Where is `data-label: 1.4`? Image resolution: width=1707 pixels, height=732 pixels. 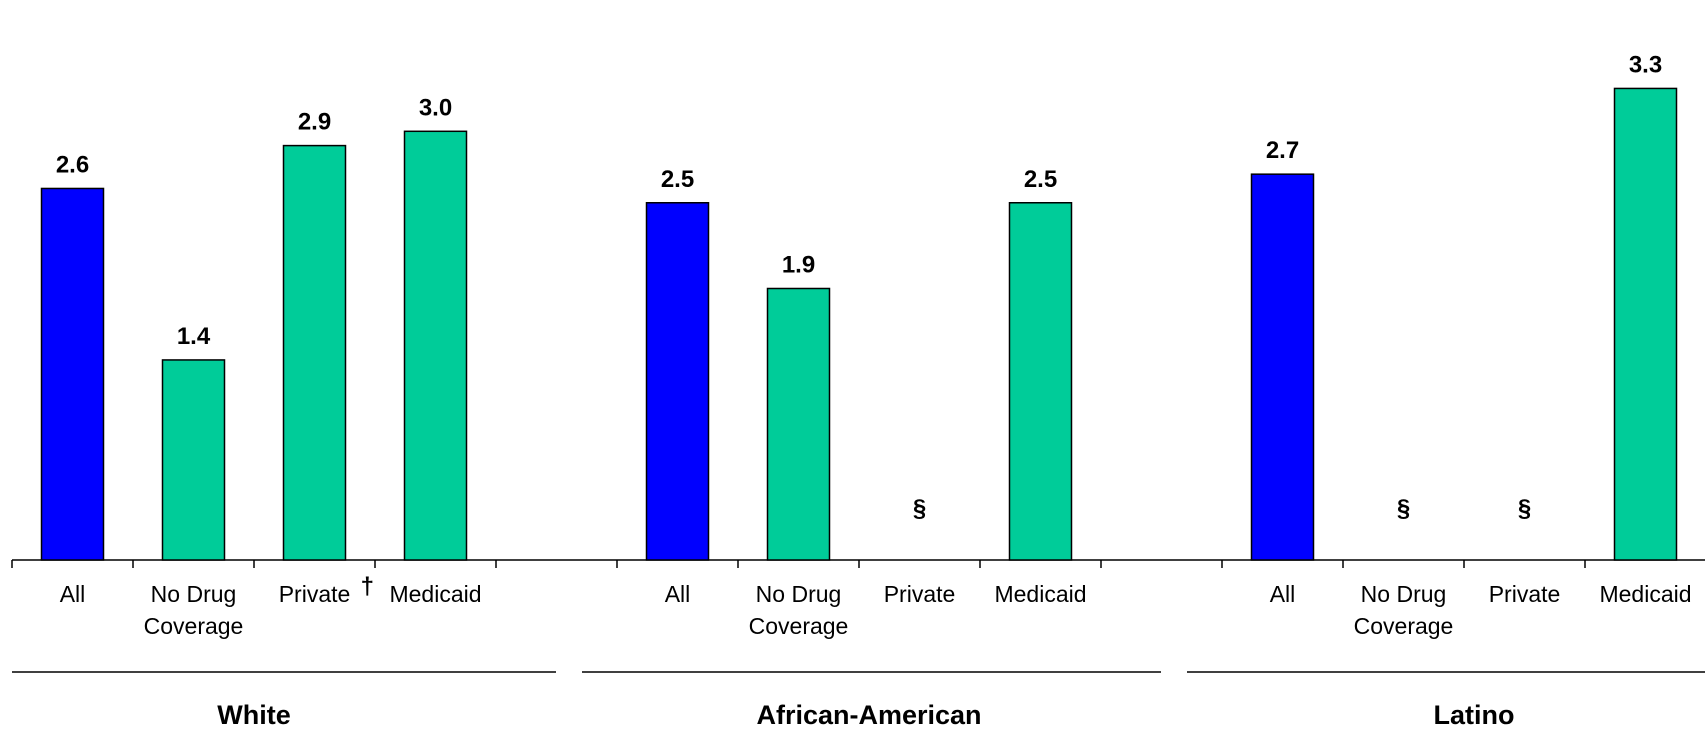
data-label: 1.4 is located at coordinates (194, 336).